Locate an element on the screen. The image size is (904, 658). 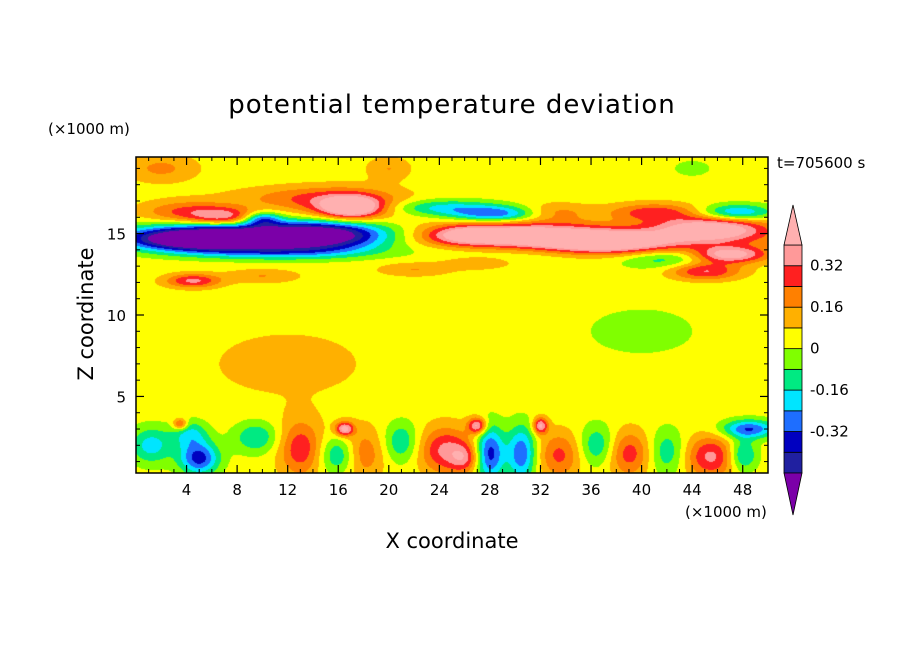
colorbar-tick-label: -0.16 is located at coordinates (829, 390).